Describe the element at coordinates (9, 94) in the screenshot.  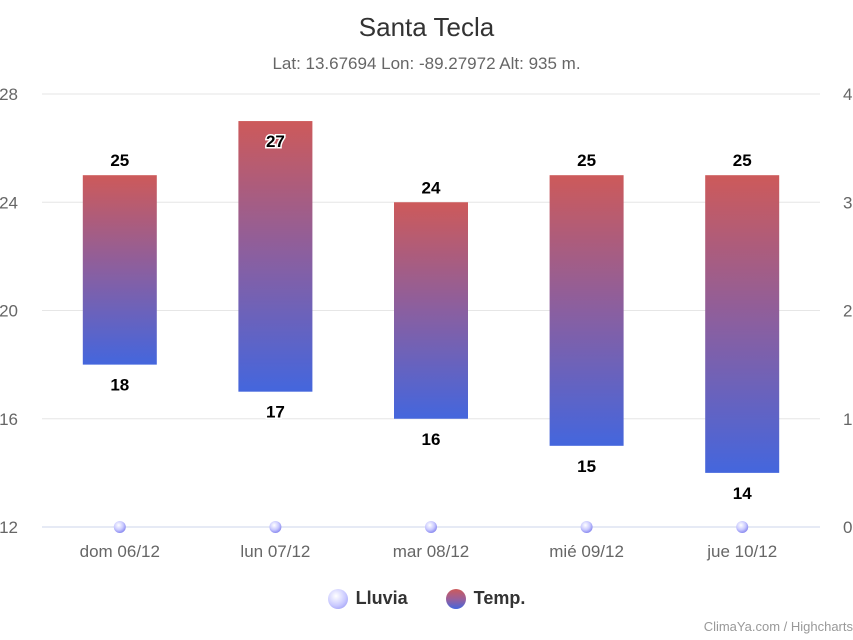
I see `y-axis-left-tick-label: 28` at that location.